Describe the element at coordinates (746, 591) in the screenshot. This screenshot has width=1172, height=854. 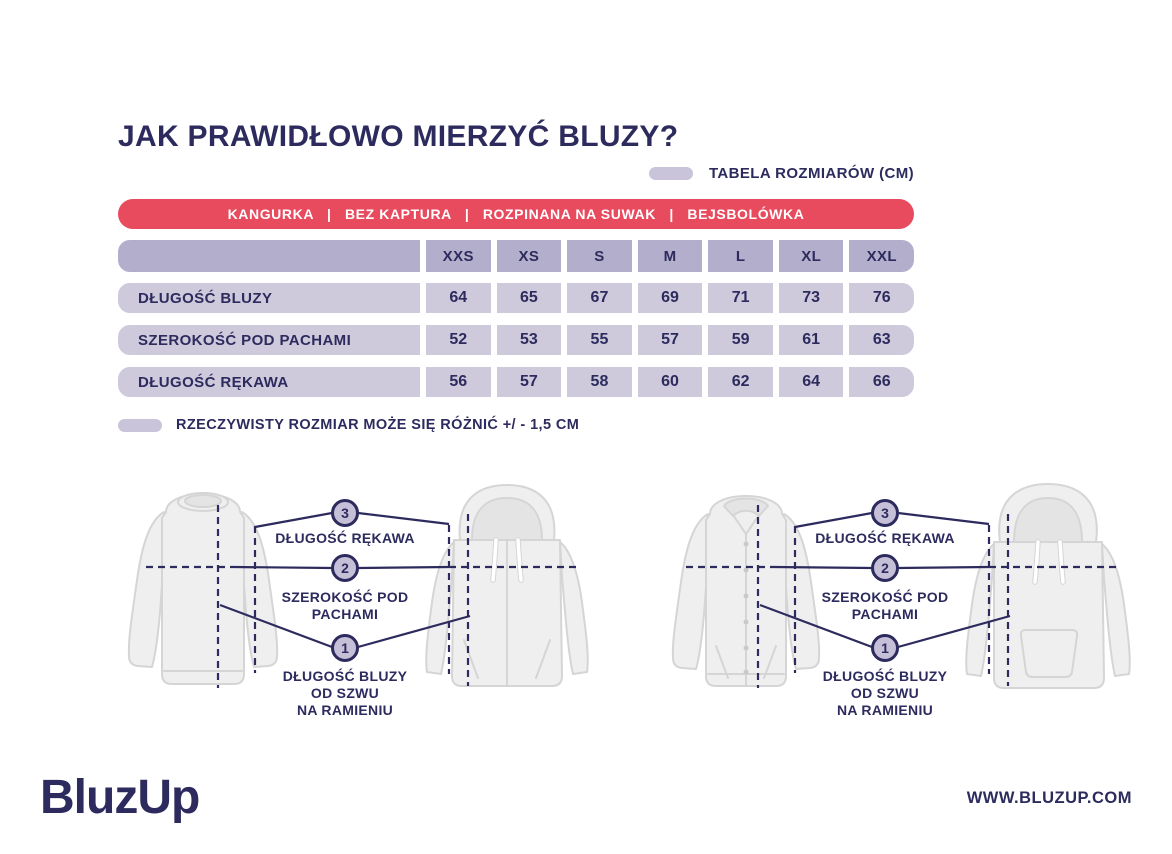
I see `baseball-jacket-drawing` at that location.